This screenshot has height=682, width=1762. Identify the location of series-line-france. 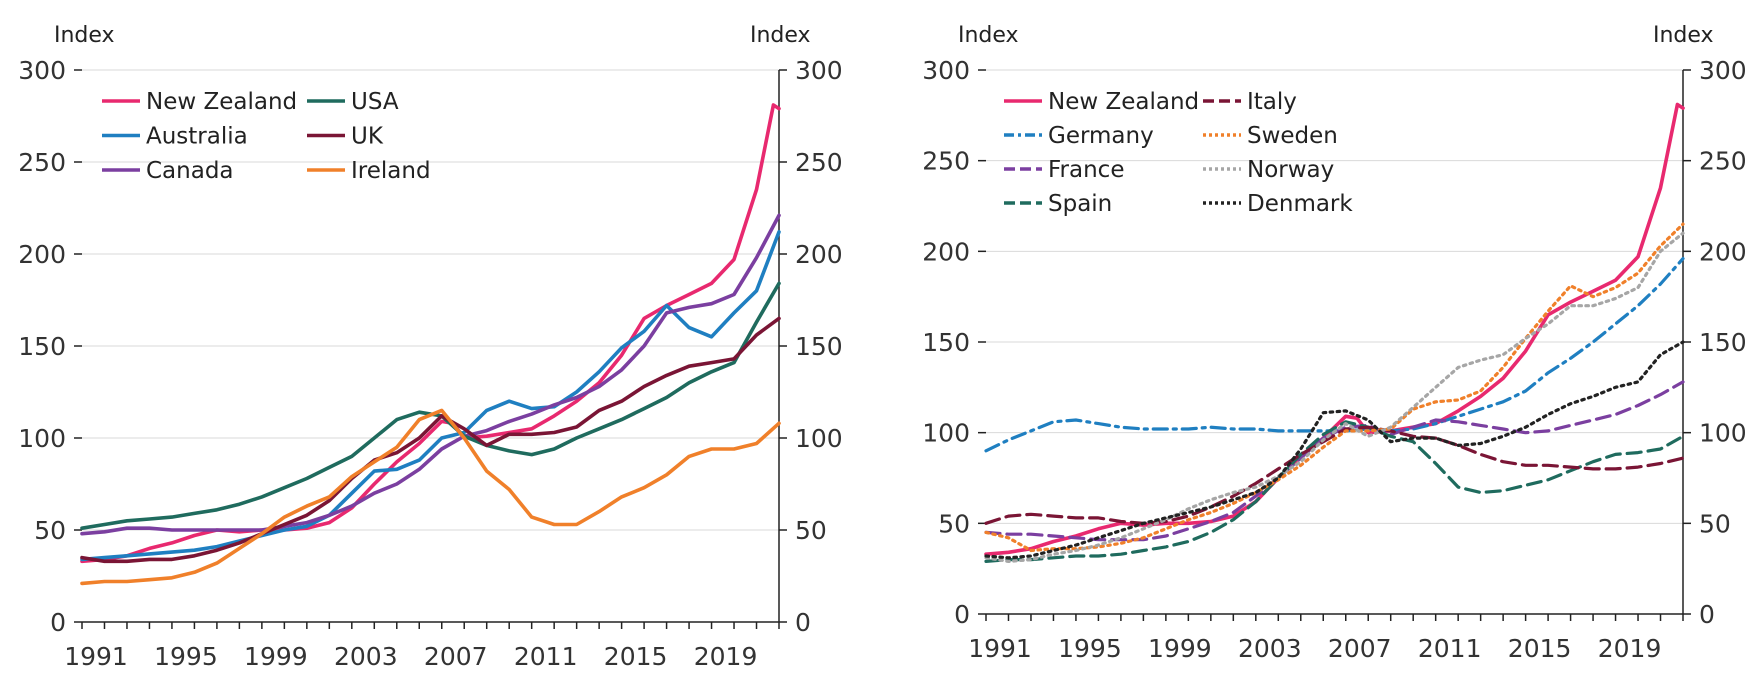
(1334, 461).